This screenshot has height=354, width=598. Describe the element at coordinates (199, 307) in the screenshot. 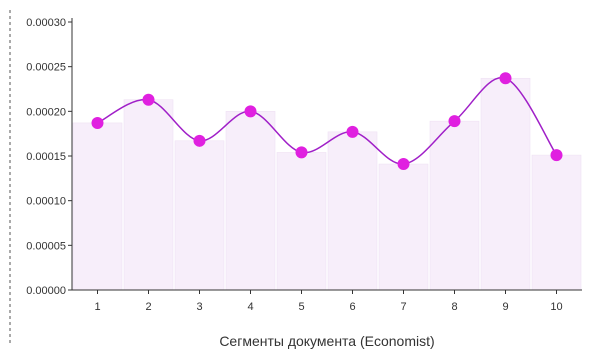

I see `x-tick-label: 3` at that location.